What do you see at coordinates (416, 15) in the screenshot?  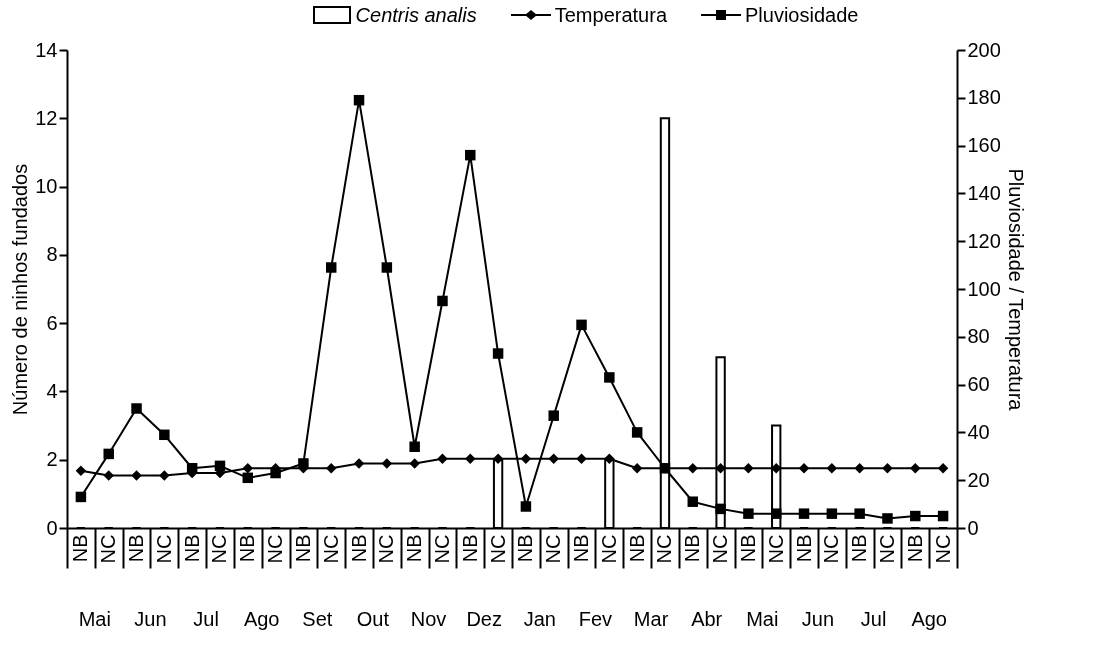 I see `legend-label: Centris analis` at bounding box center [416, 15].